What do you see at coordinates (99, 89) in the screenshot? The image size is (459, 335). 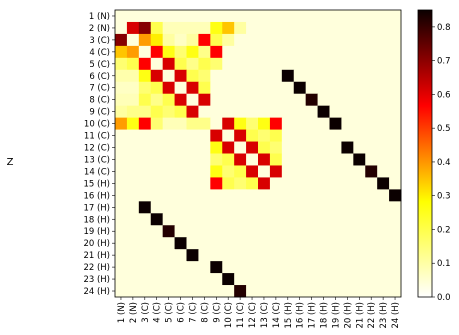 I see `y-tick-label: 7 (C)` at bounding box center [99, 89].